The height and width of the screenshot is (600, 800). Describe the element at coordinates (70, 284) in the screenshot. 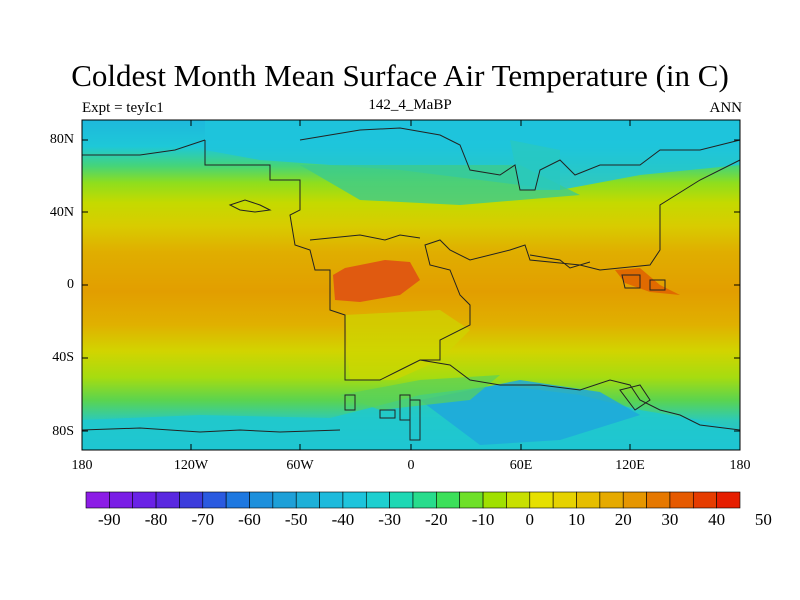

I see `lat-label-0: 0` at that location.